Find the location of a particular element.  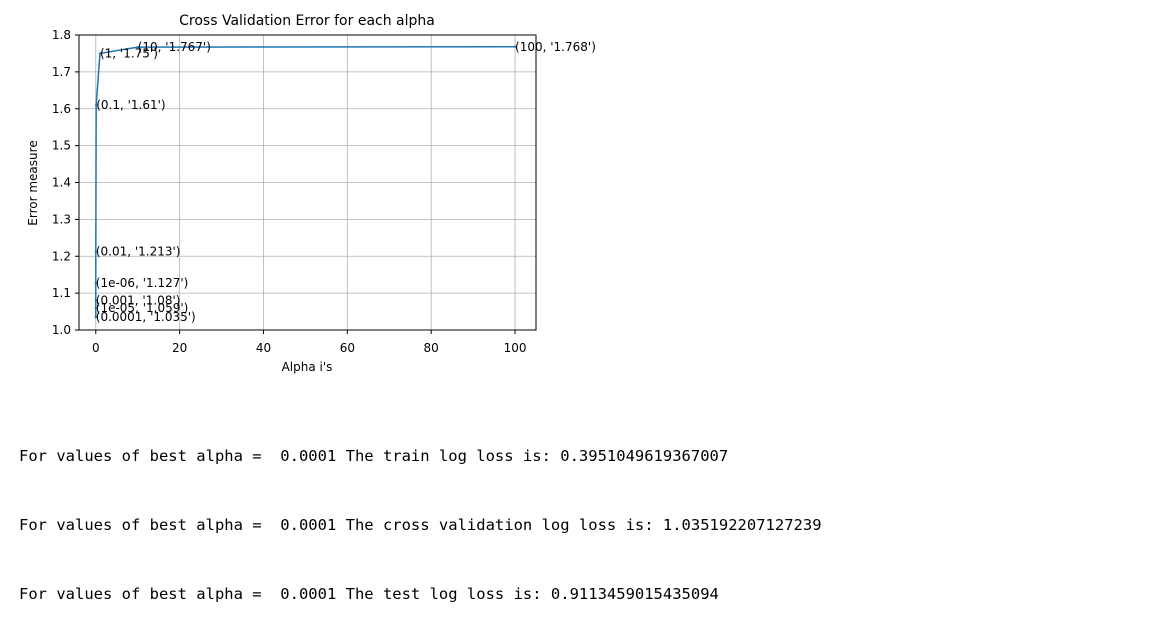

y-tick-label: 1.4 is located at coordinates (61, 183).